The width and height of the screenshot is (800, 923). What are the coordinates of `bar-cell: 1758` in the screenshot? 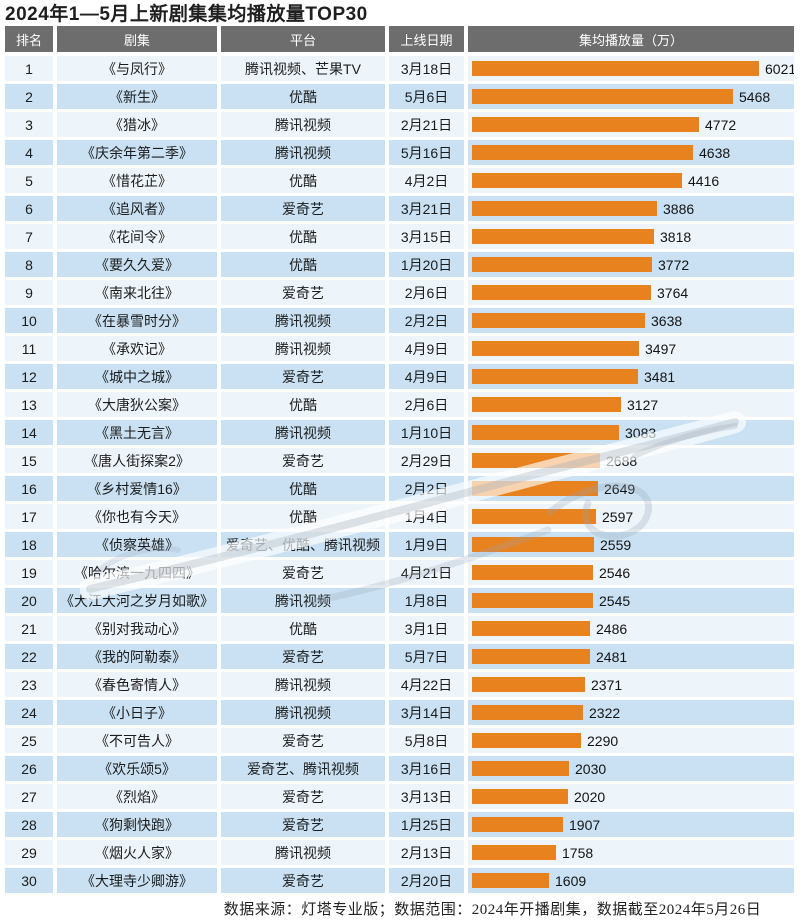 It's located at (631, 852).